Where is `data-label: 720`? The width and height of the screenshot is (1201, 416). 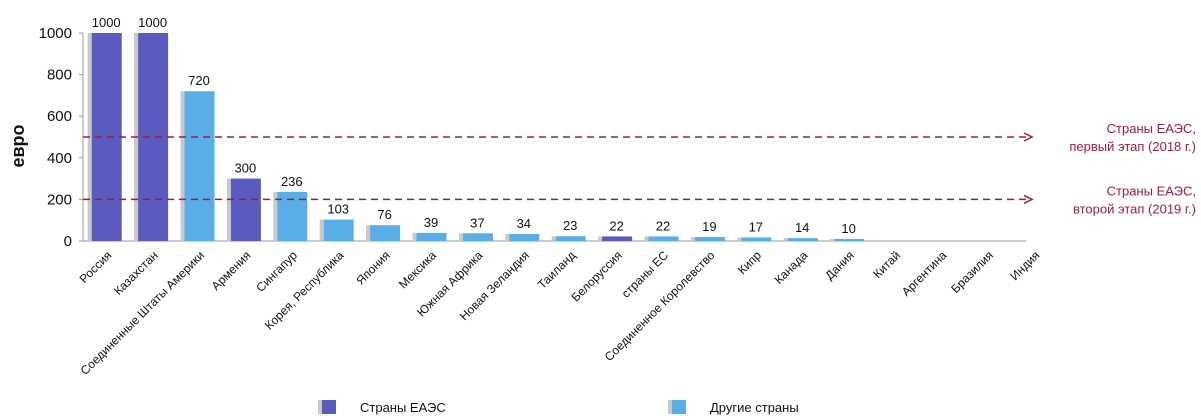 data-label: 720 is located at coordinates (199, 80).